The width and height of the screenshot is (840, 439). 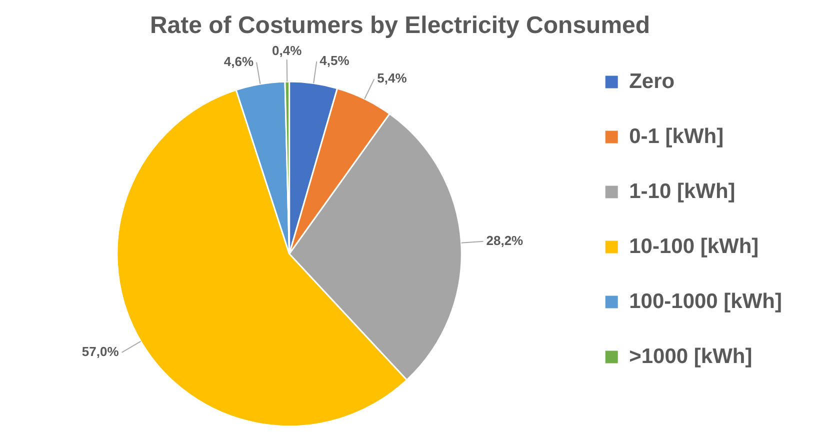 What do you see at coordinates (694, 246) in the screenshot?
I see `legend-label: 10-100 [kWh]` at bounding box center [694, 246].